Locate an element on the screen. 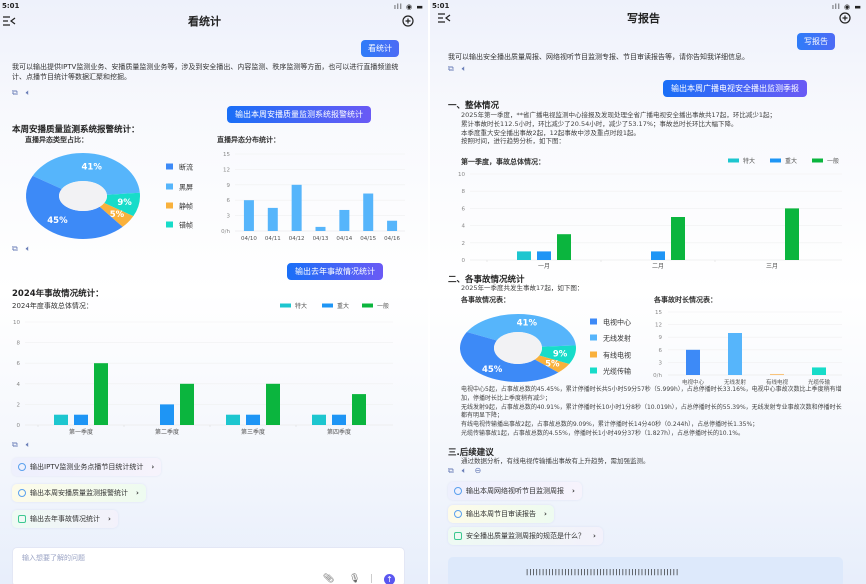  pie-slice-光缆传输 is located at coordinates (557, 354).